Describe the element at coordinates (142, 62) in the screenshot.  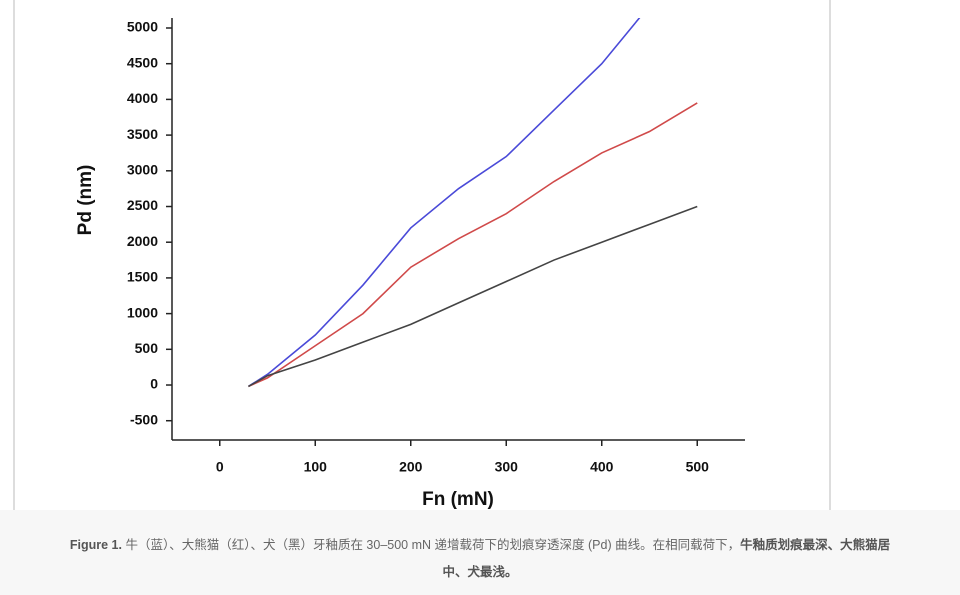
I see `y-tick-label: 4500` at that location.